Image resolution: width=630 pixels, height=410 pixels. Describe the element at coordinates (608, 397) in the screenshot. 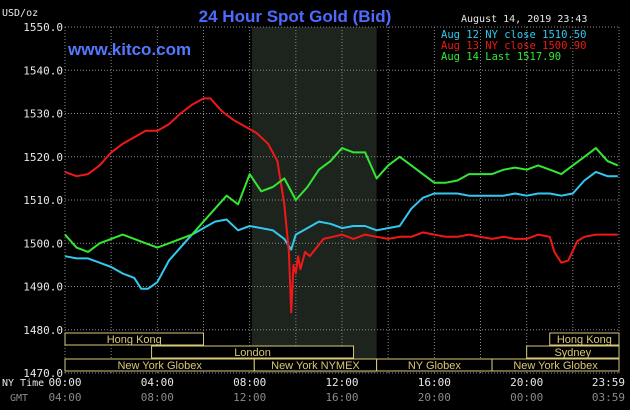

I see `x-tick-label-gmt: 03:59` at that location.